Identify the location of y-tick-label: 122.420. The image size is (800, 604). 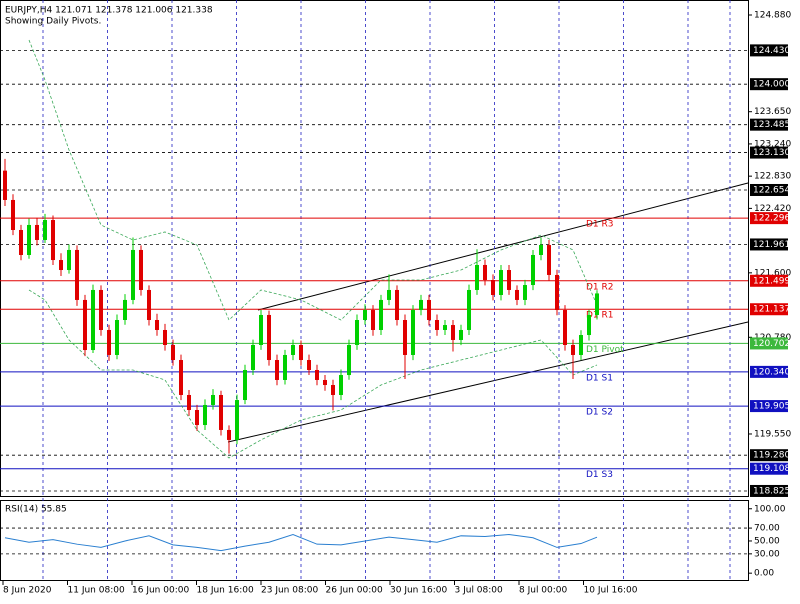
(772, 209).